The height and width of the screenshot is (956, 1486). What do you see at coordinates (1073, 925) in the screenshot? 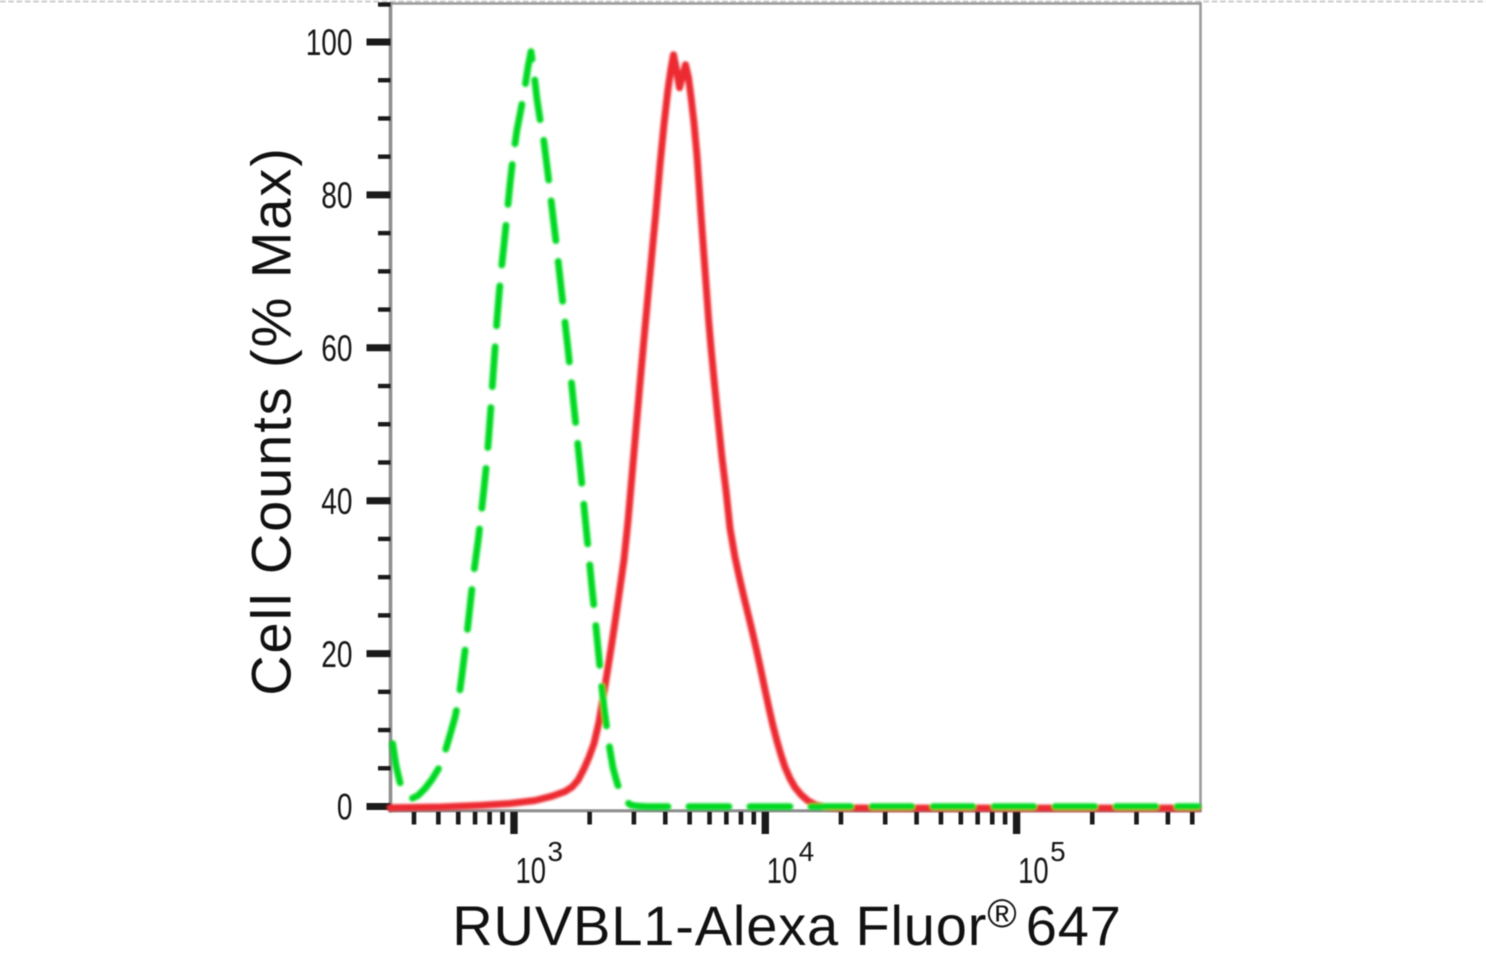
I see `x-axis-title-suffix: 647` at bounding box center [1073, 925].